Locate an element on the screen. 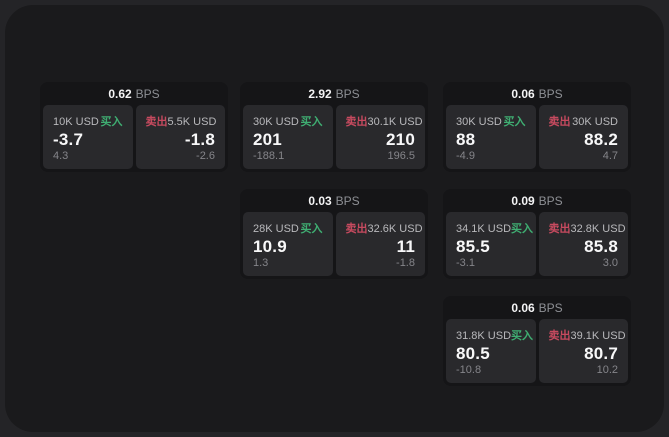 This screenshot has height=437, width=669. sell-price: 88.2 is located at coordinates (601, 139).